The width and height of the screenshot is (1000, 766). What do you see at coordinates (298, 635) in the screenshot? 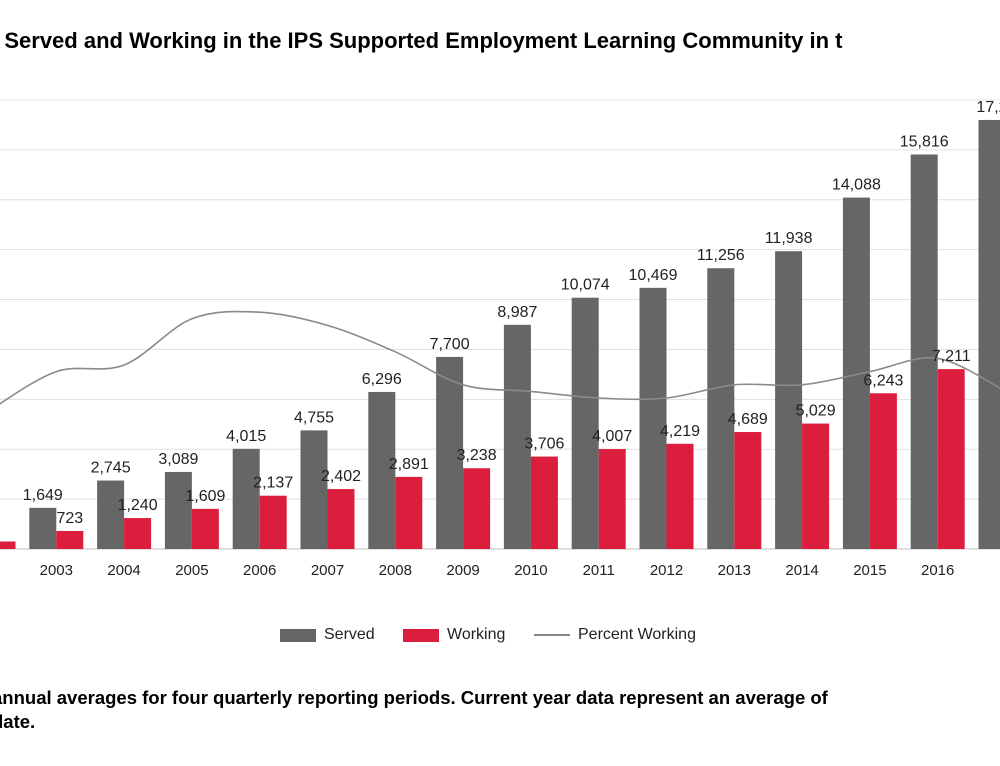
I see `legend-swatch-served` at bounding box center [298, 635].